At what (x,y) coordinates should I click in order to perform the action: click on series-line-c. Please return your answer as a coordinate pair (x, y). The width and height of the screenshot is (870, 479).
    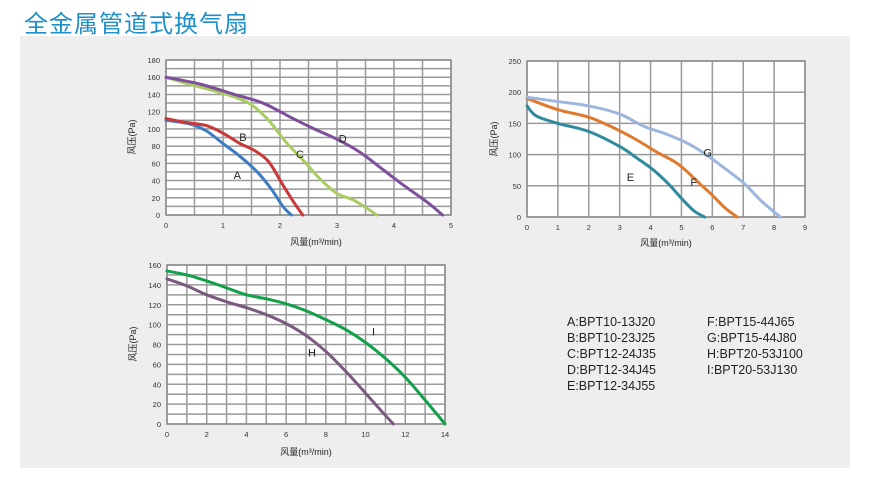
    Looking at the image, I should click on (271, 146).